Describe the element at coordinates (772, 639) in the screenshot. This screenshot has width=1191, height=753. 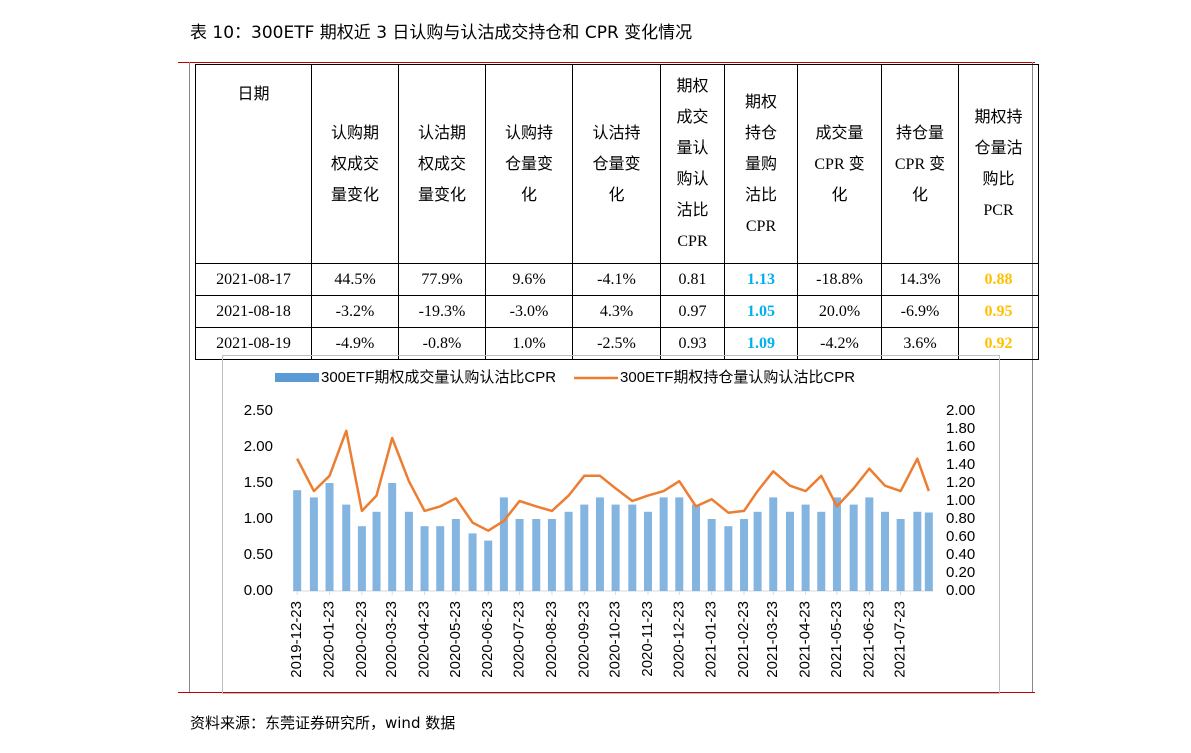
I see `x-tick-label: 2021-03-23` at that location.